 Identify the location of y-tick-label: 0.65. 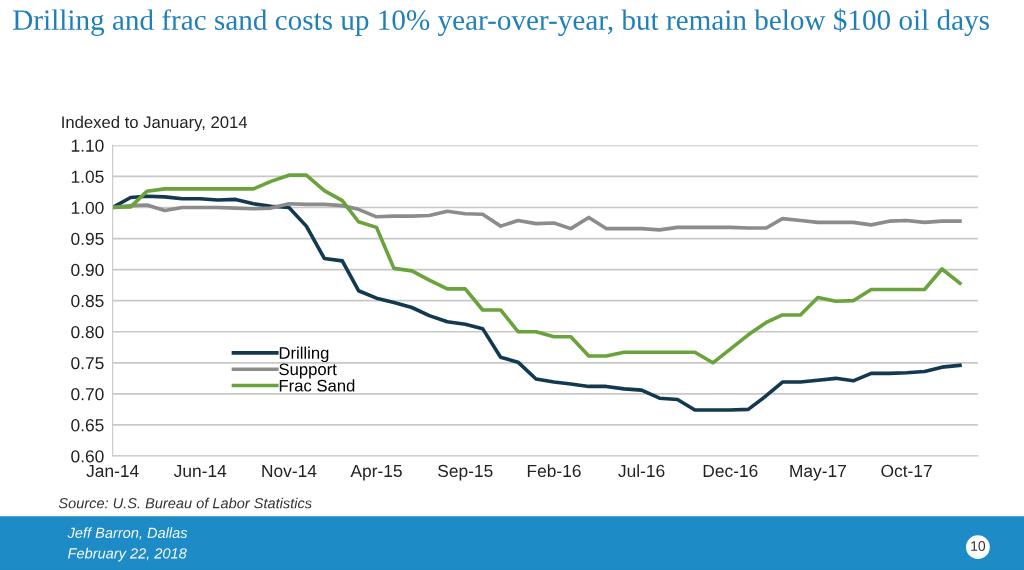
(87, 425).